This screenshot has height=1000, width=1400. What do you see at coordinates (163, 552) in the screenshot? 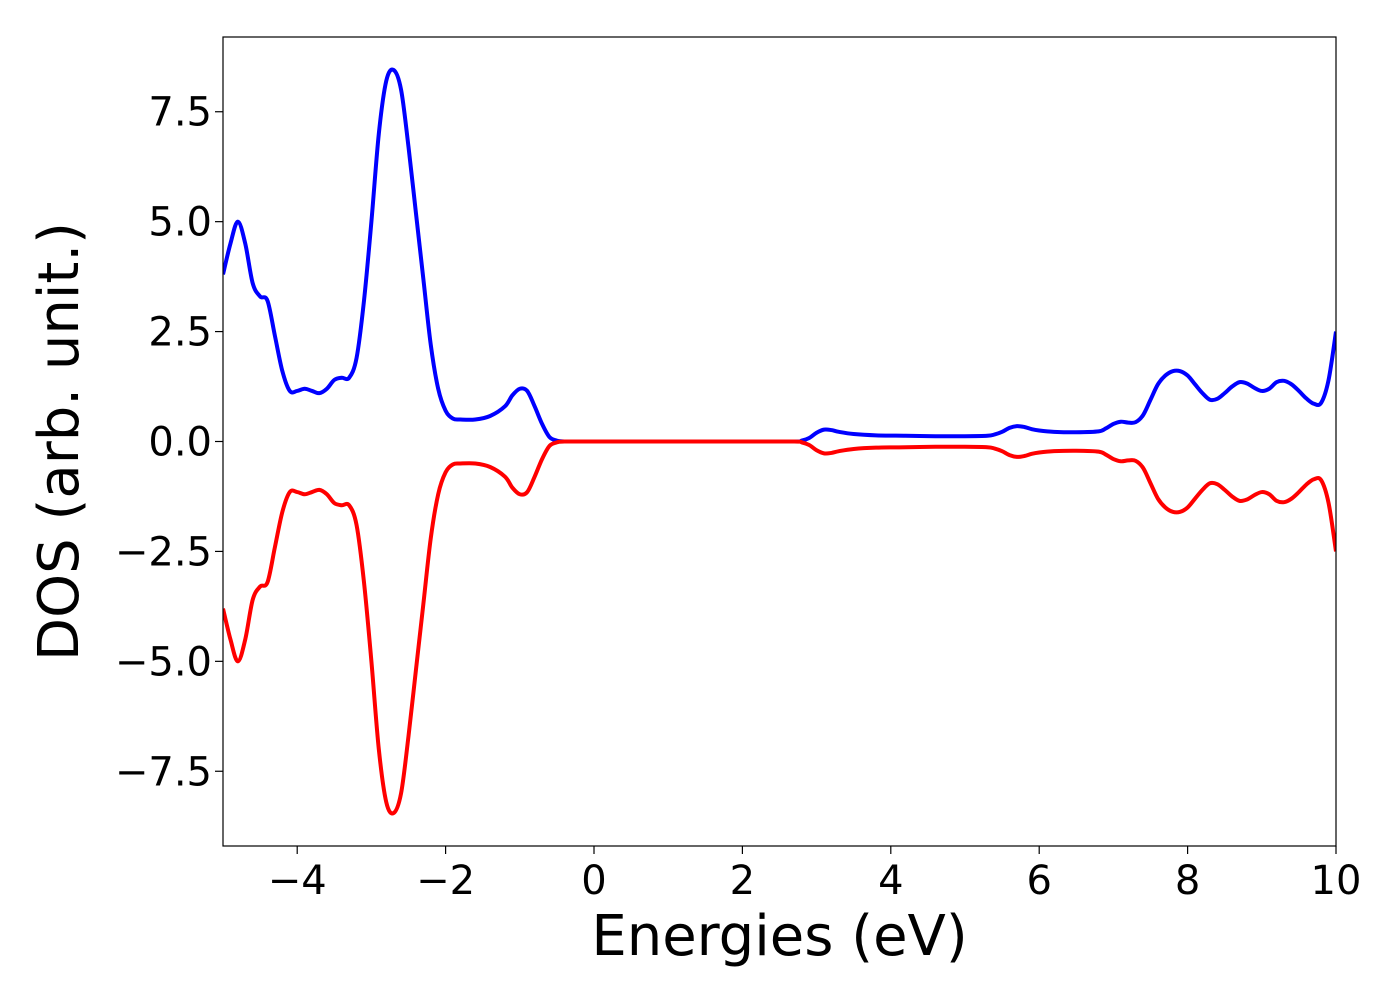
I see `y-tick-label: −2.5` at bounding box center [163, 552].